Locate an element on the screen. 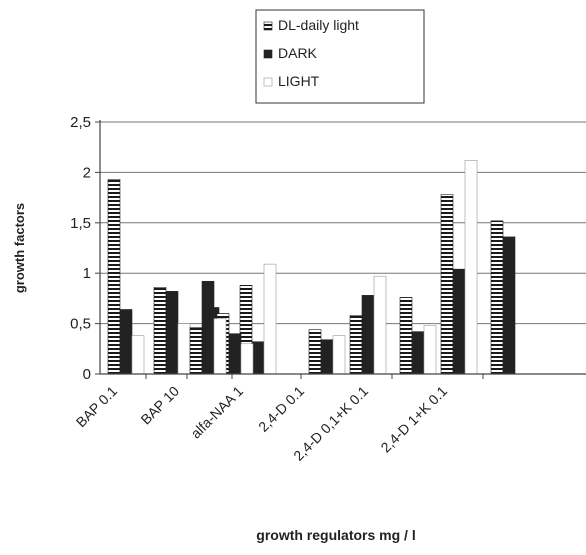 The height and width of the screenshot is (555, 586). legend: DL-daily light DARK LIGHT is located at coordinates (340, 56).